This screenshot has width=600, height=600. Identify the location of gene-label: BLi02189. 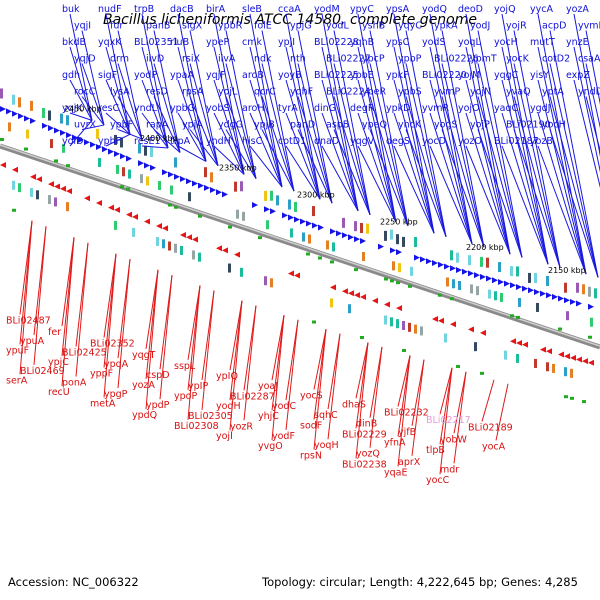
(490, 427).